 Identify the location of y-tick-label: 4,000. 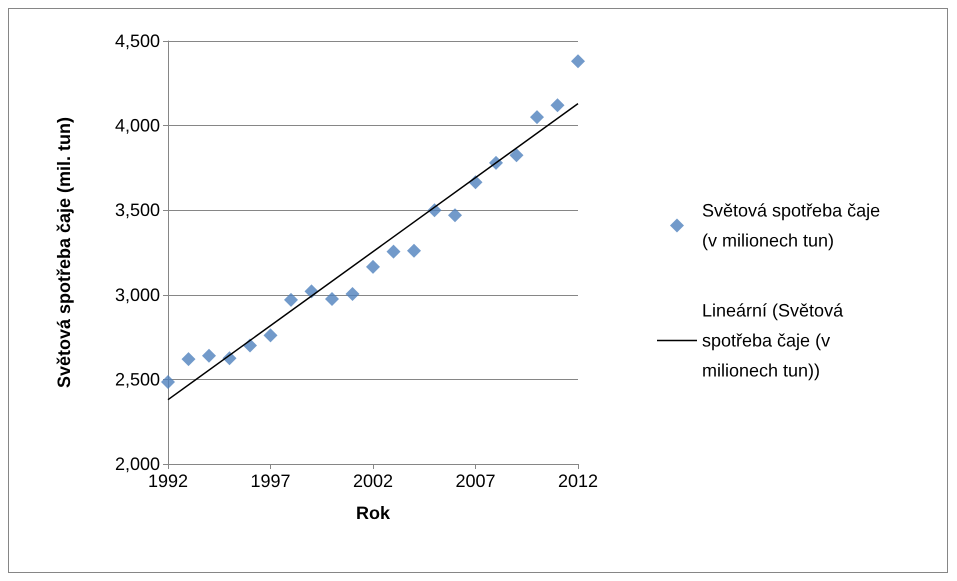
(137, 126).